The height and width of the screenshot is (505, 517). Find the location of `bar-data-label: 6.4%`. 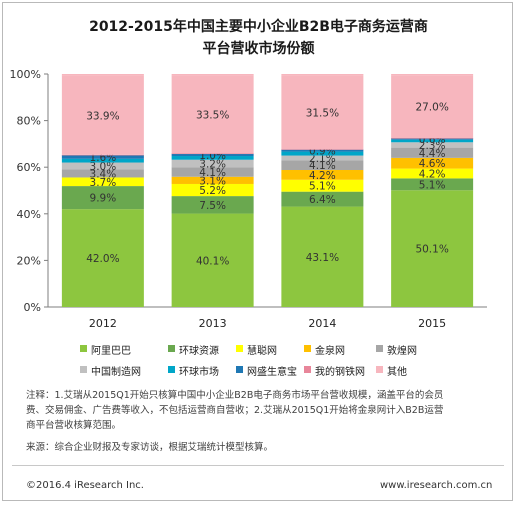

bar-data-label: 6.4% is located at coordinates (322, 200).